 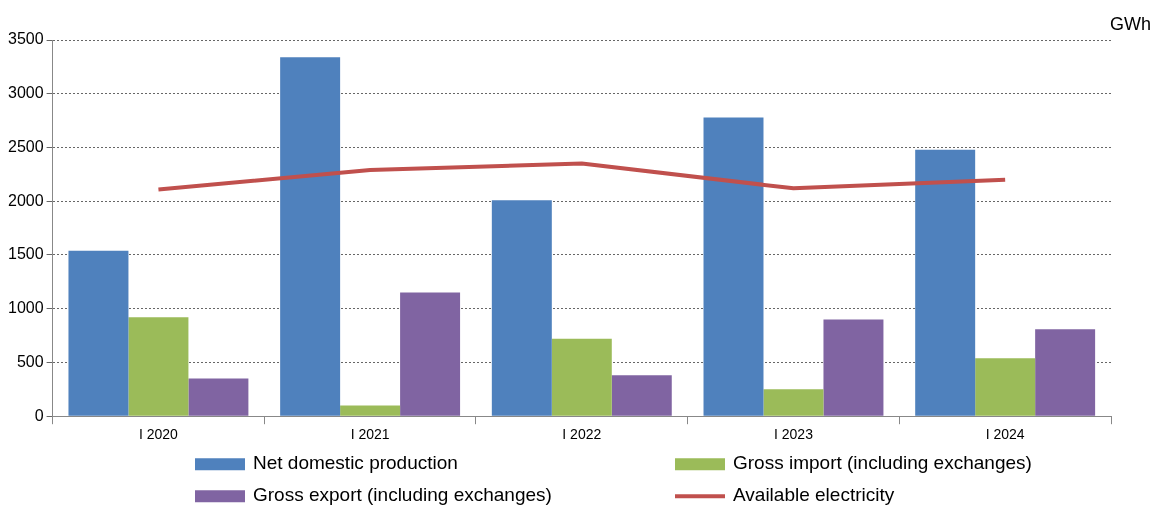 I want to click on y-tick-label: 1500, so click(x=26, y=254).